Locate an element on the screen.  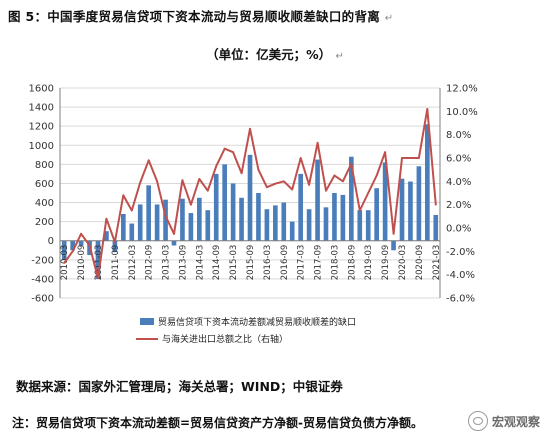
figure-title: 图 5：中国季度贸易信贷项下资本流动与贸易顺收顺差缺口的背离 ↵ is located at coordinates (200, 15).